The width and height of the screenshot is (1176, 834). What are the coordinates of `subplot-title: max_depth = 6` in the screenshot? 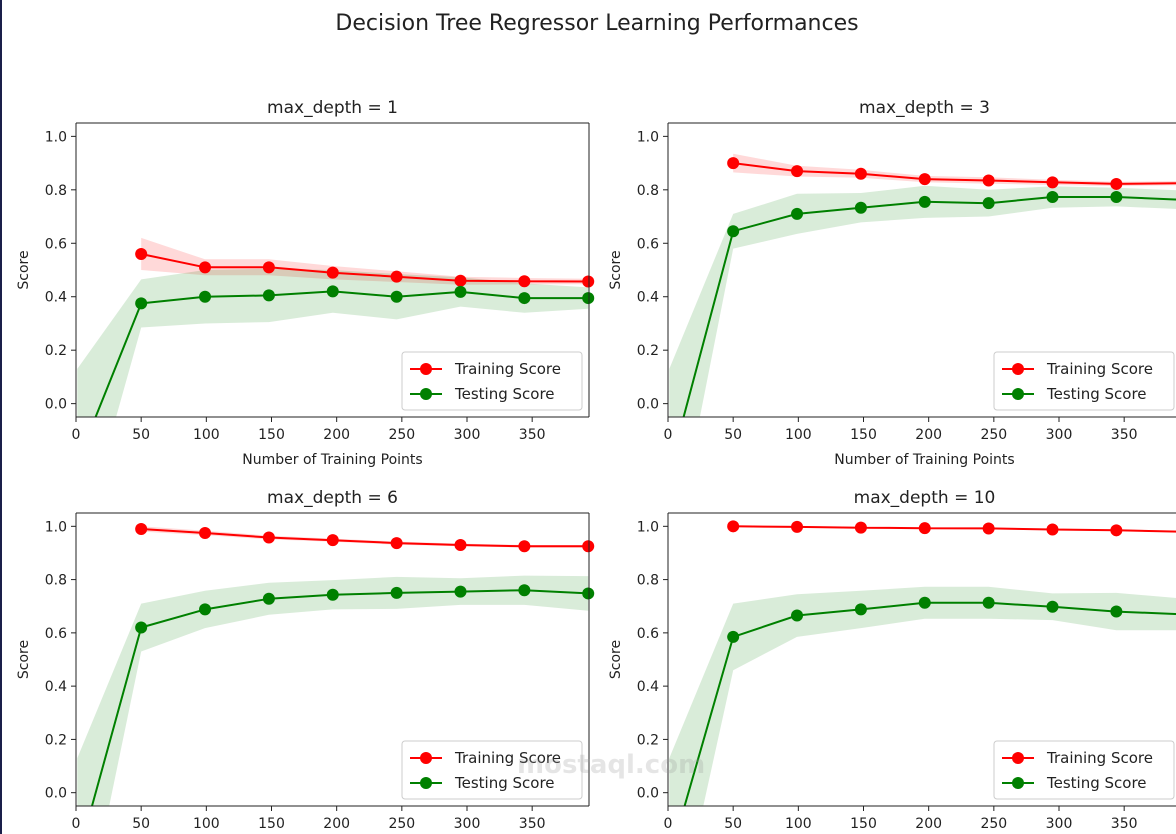 It's located at (332, 498).